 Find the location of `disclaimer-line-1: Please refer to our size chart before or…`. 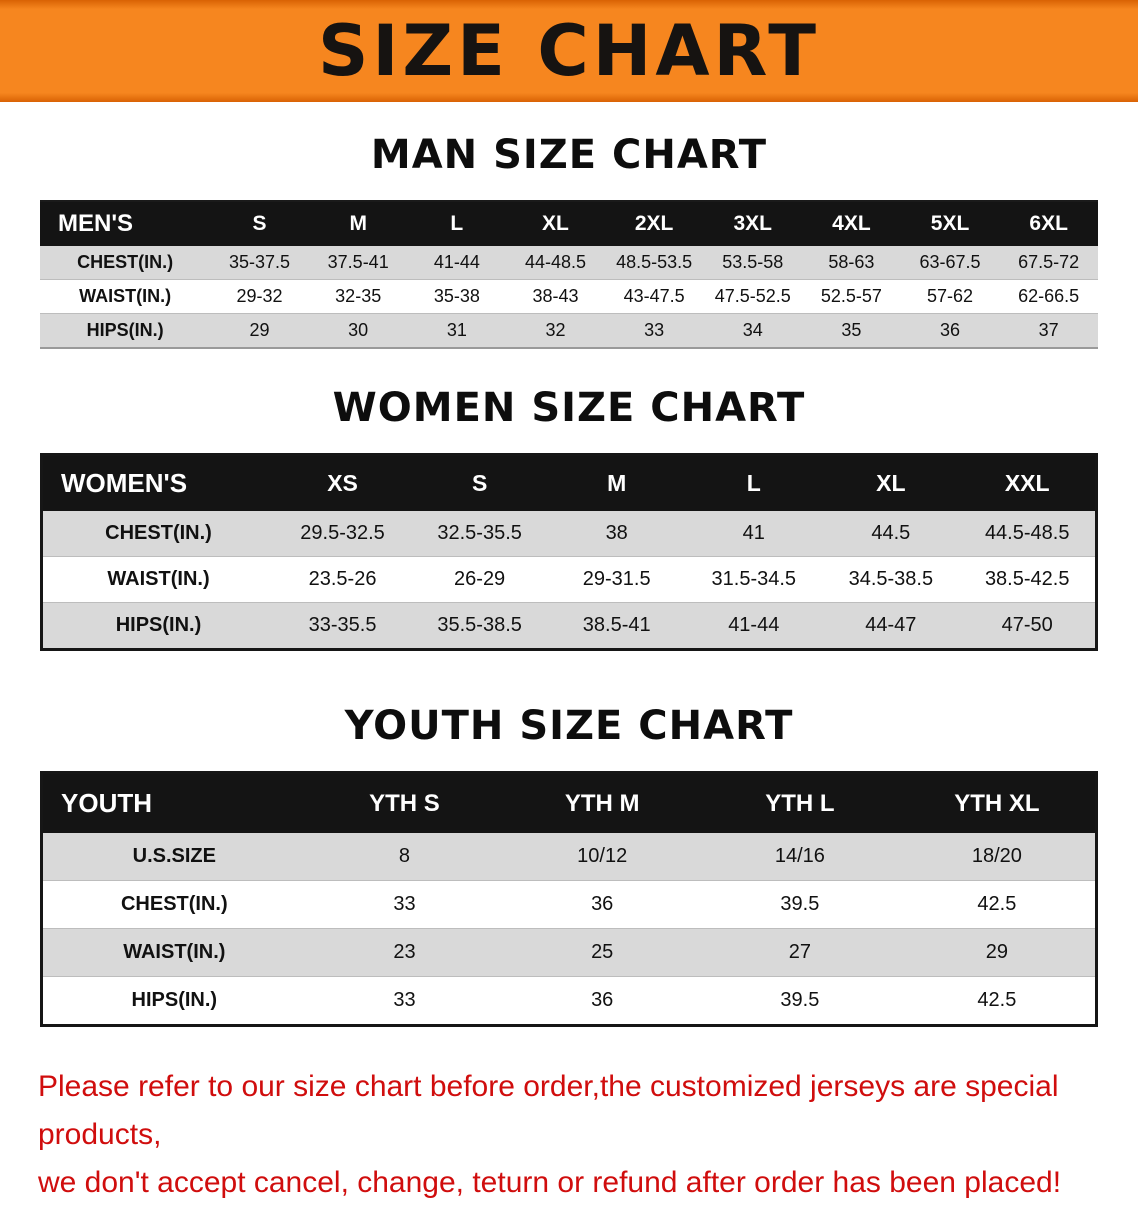

disclaimer-line-1: Please refer to our size chart before or… is located at coordinates (548, 1110).